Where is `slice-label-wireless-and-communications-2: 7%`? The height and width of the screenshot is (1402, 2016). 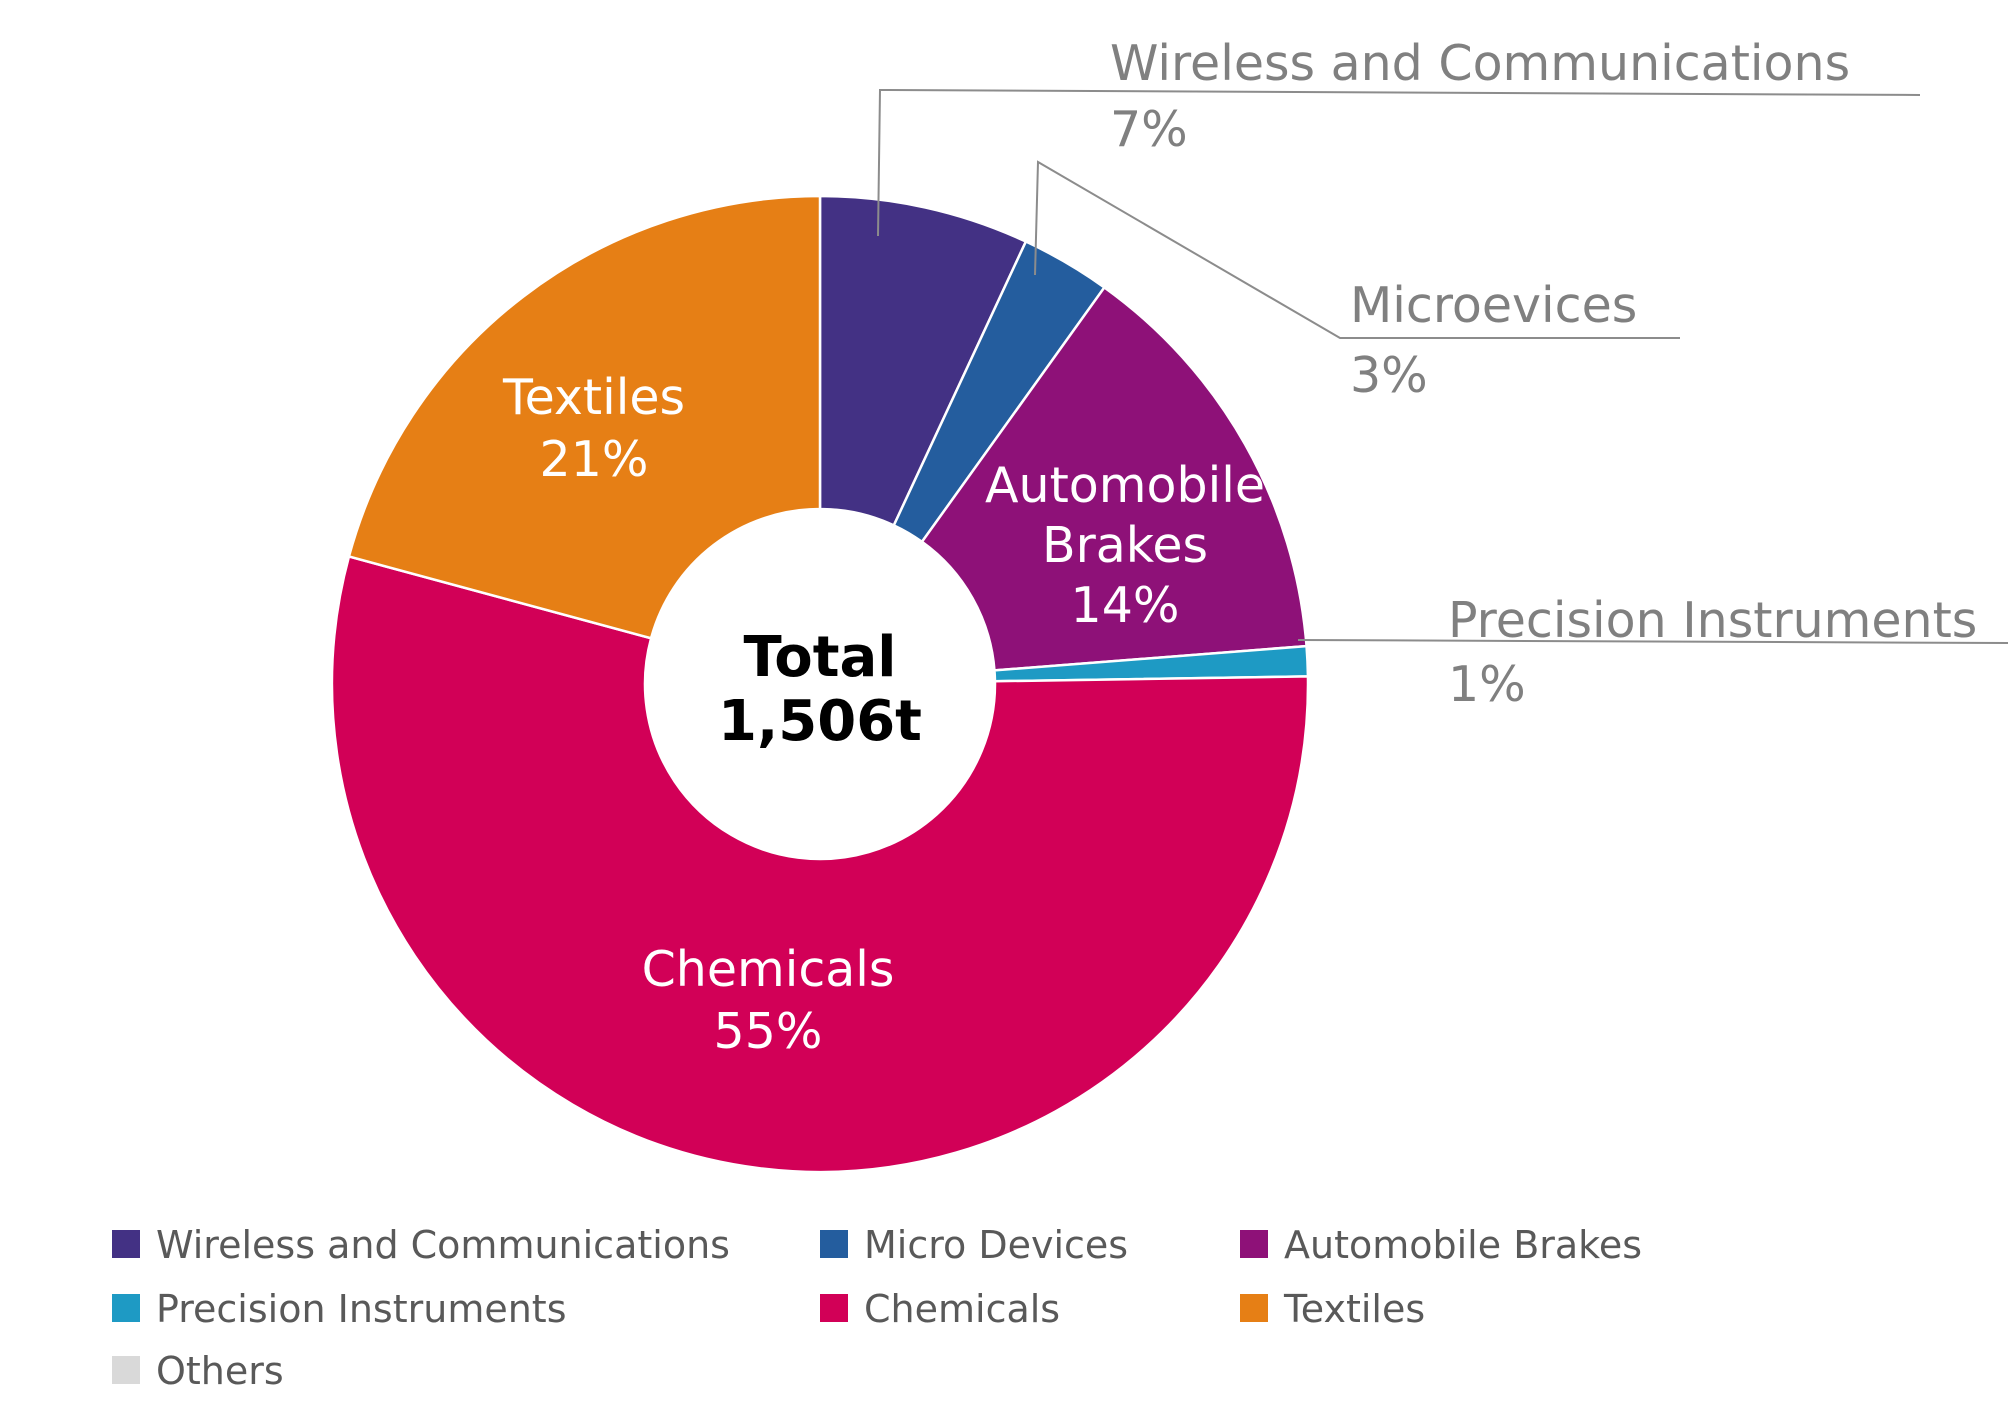 slice-label-wireless-and-communications-2: 7% is located at coordinates (1149, 129).